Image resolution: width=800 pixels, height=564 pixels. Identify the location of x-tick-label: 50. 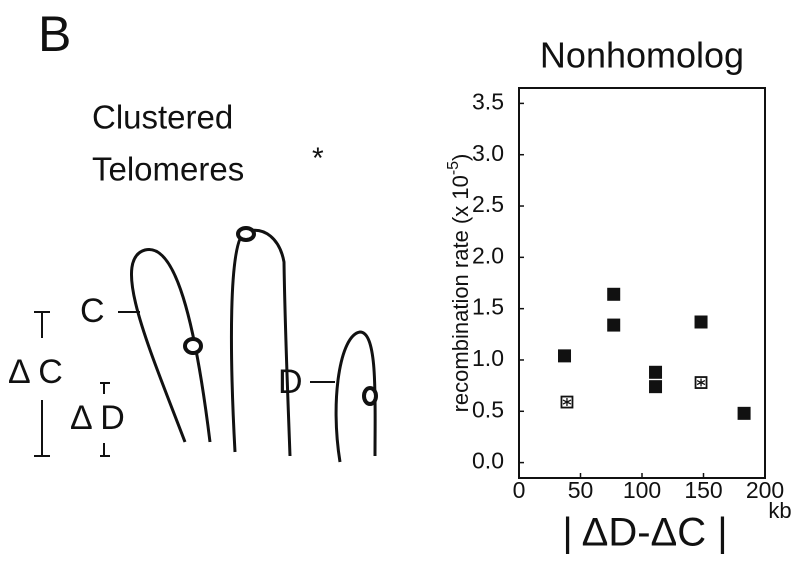
(581, 490).